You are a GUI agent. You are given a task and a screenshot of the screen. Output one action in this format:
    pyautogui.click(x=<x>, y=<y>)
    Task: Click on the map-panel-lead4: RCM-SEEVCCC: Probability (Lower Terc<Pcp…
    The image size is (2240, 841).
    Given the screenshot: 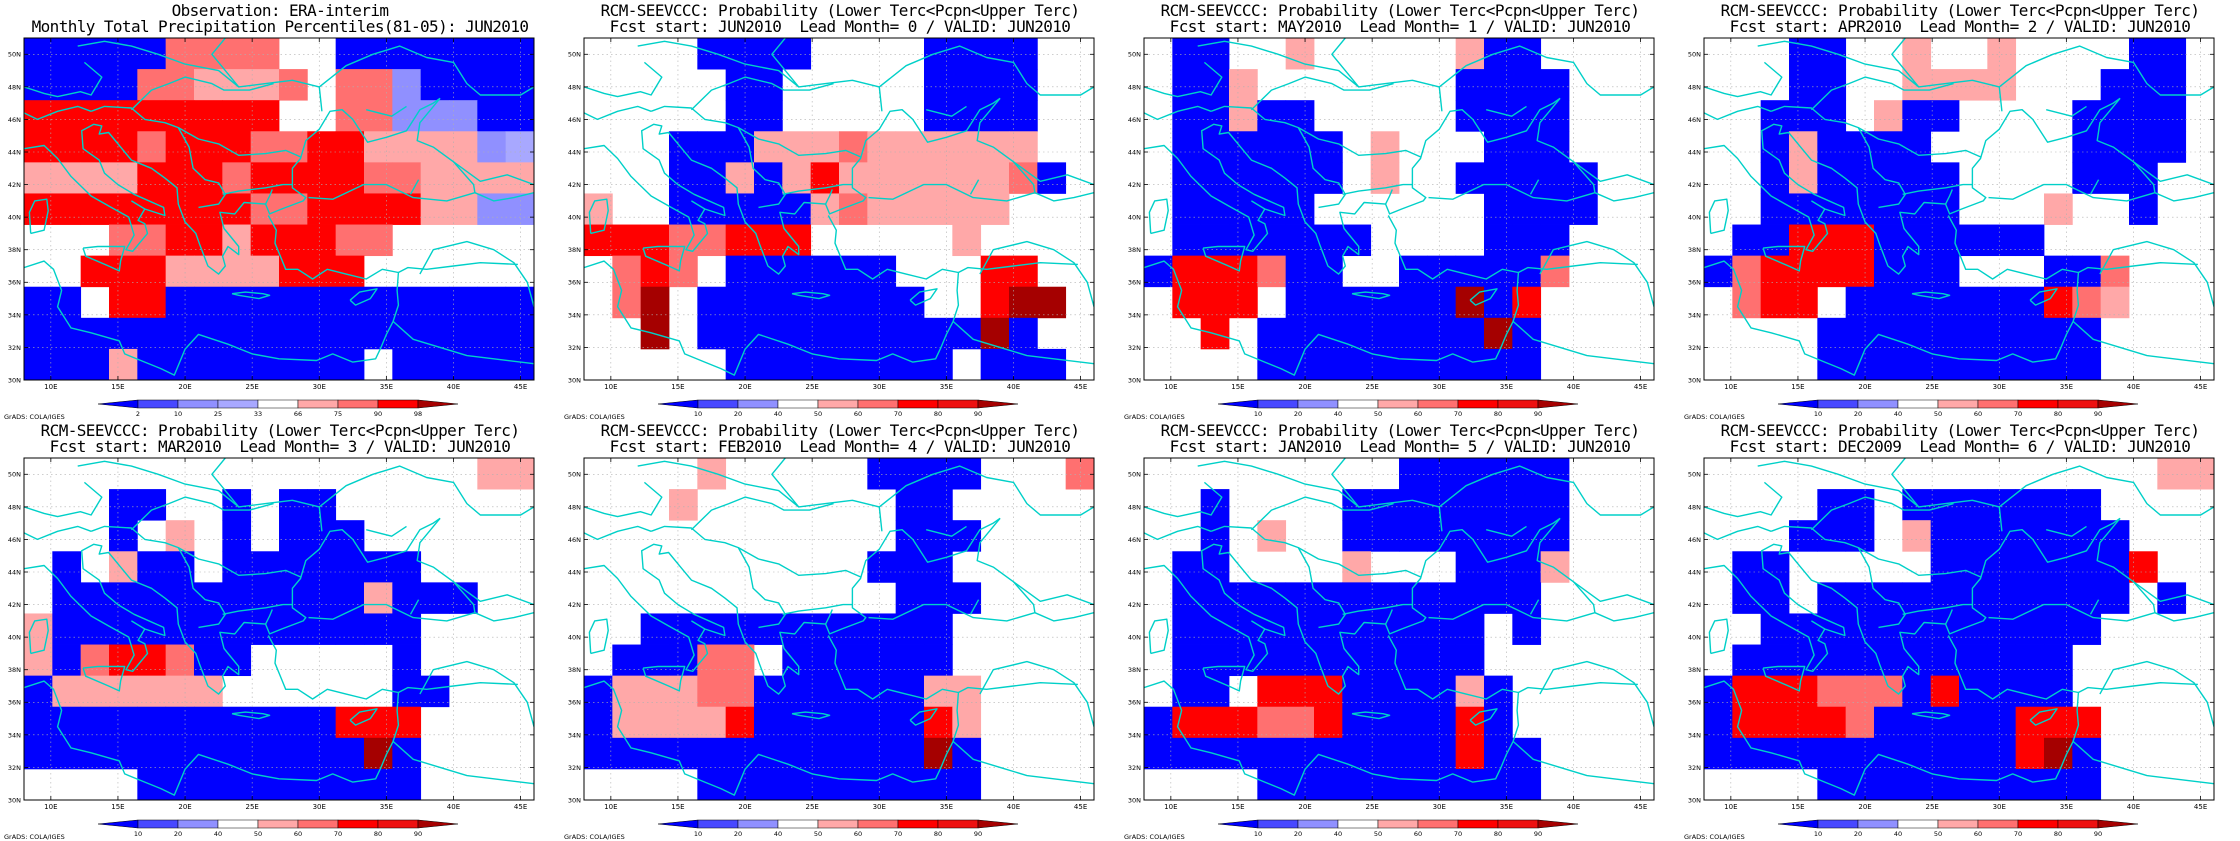 What is the action you would take?
    pyautogui.click(x=840, y=630)
    